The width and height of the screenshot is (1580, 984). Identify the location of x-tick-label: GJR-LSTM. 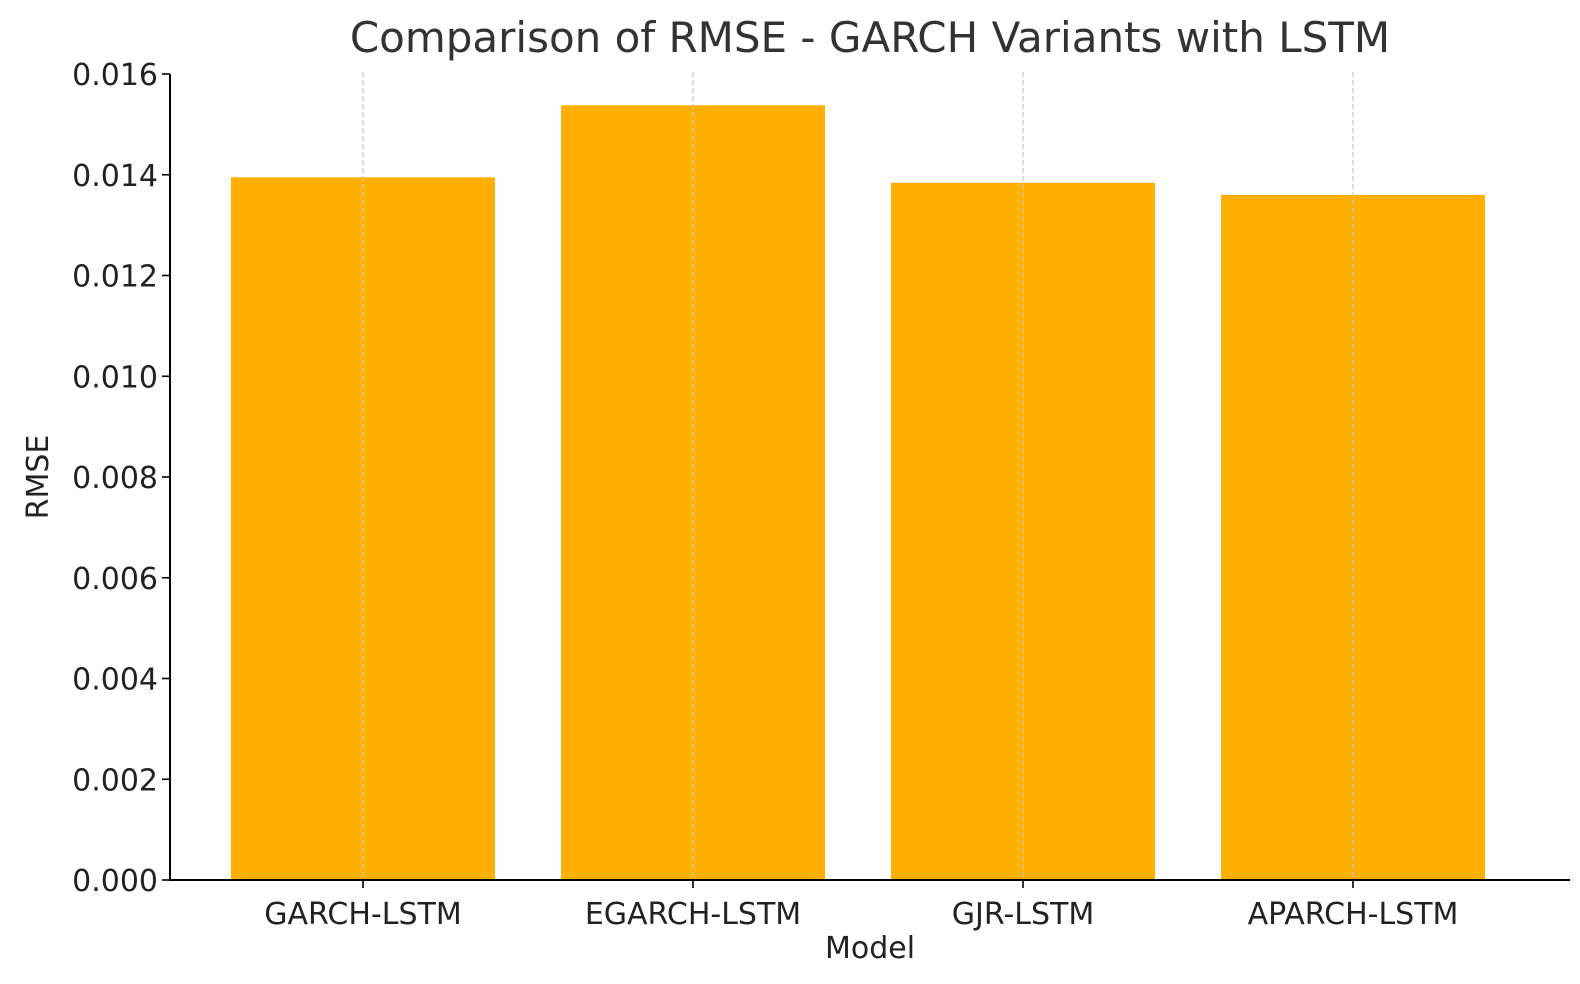
(1023, 914).